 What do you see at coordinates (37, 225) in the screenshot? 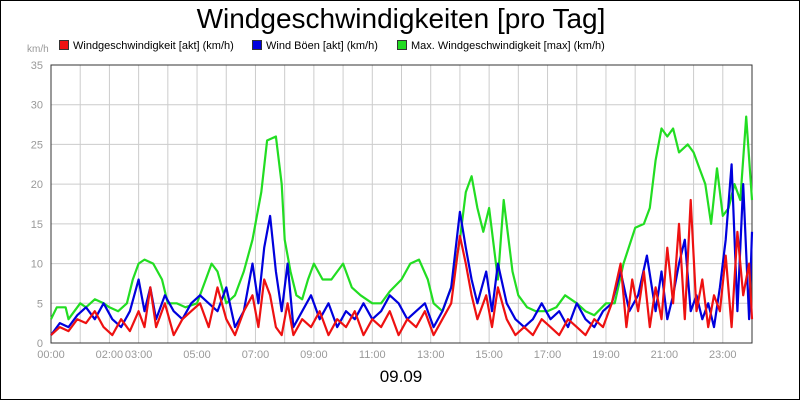
I see `y-tick-label: 15` at bounding box center [37, 225].